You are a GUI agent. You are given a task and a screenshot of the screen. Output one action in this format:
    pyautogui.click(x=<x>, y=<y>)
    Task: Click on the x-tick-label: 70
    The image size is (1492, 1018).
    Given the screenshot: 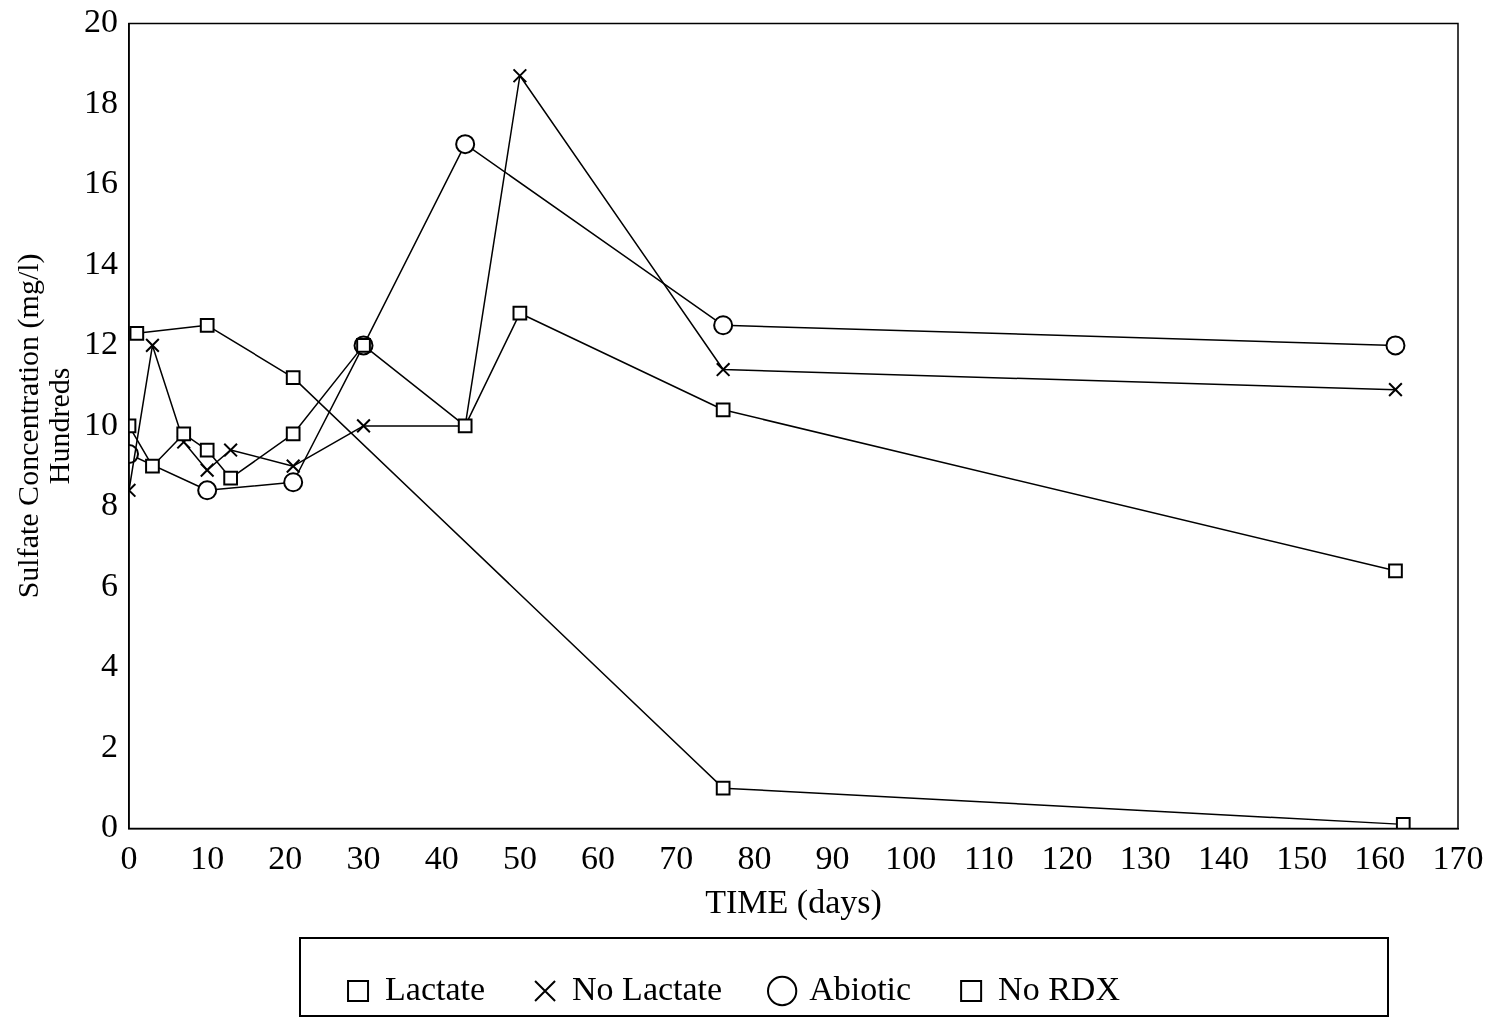 What is the action you would take?
    pyautogui.click(x=676, y=857)
    